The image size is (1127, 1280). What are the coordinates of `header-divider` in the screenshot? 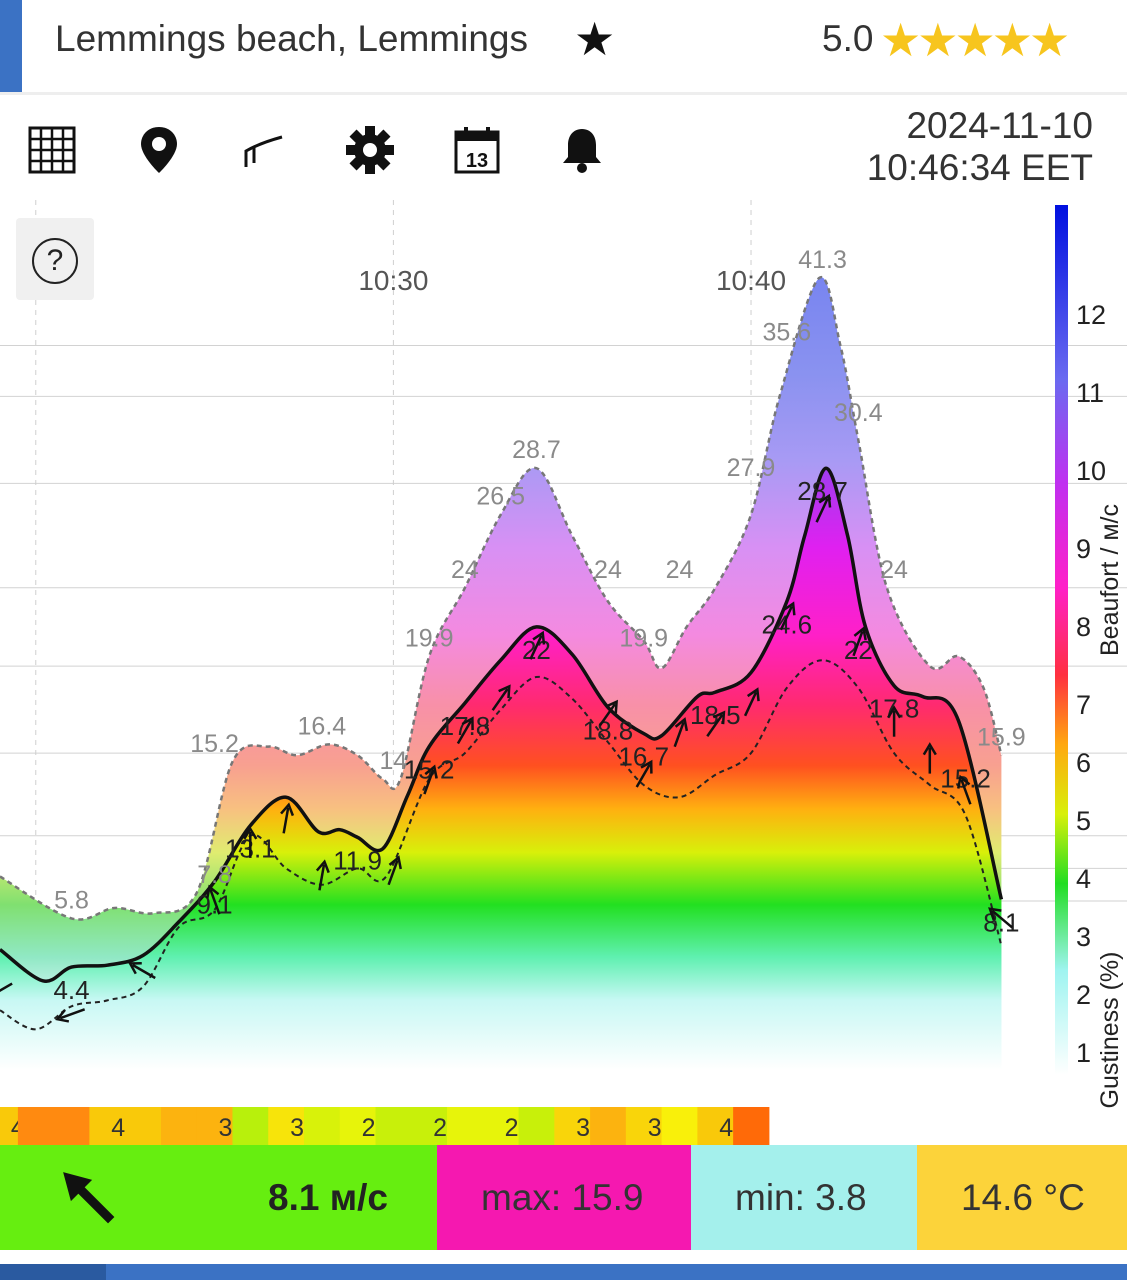 It's located at (563, 93).